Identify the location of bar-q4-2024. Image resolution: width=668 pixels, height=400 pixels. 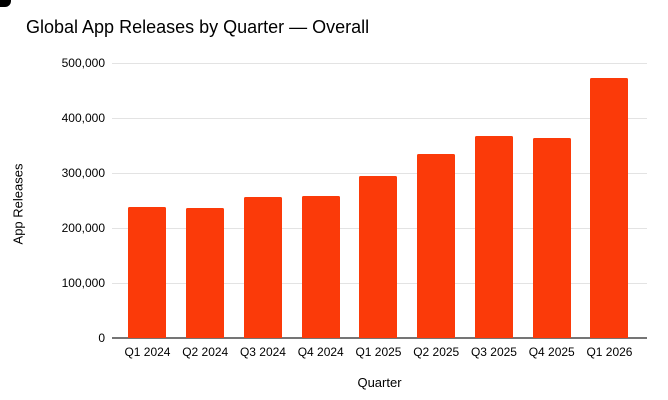
(320, 267).